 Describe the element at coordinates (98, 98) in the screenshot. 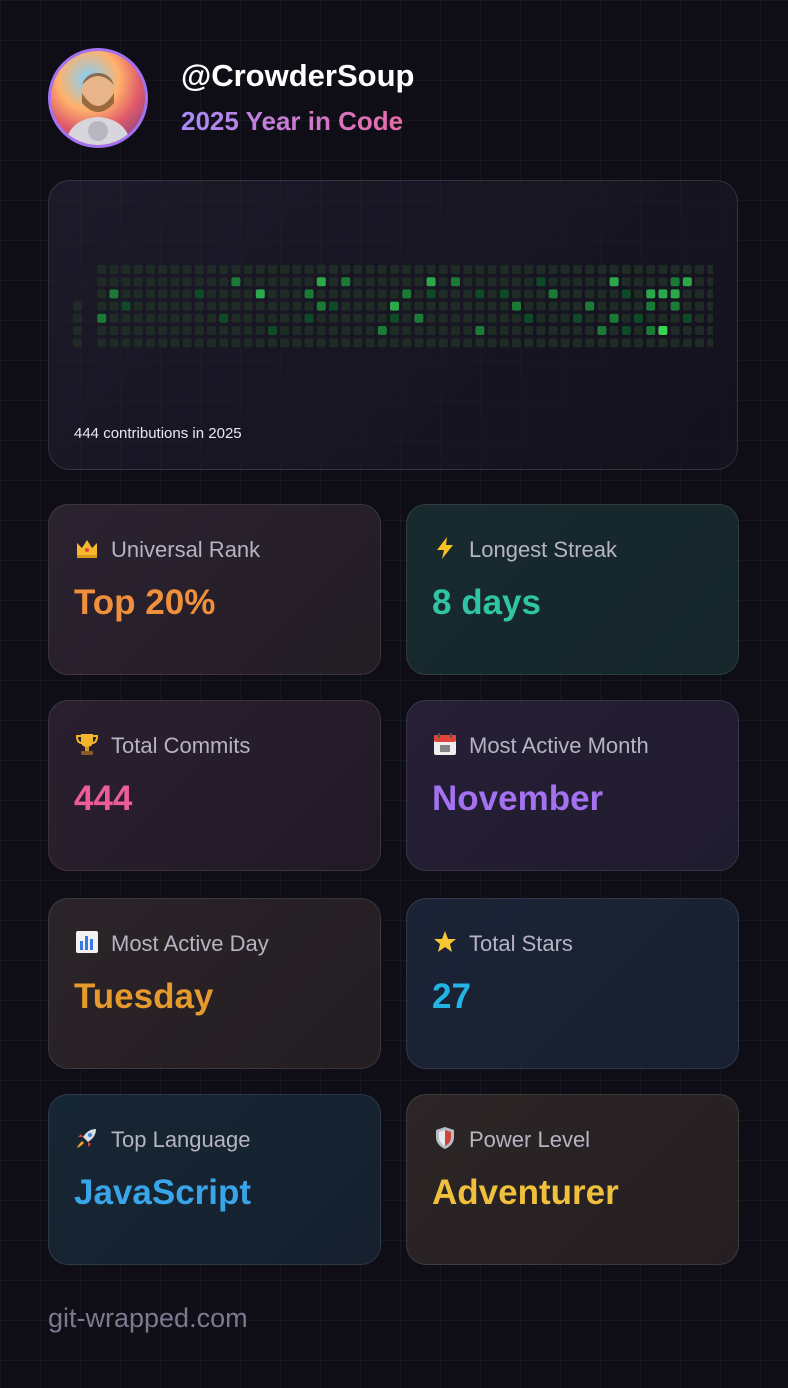

I see `avatar` at that location.